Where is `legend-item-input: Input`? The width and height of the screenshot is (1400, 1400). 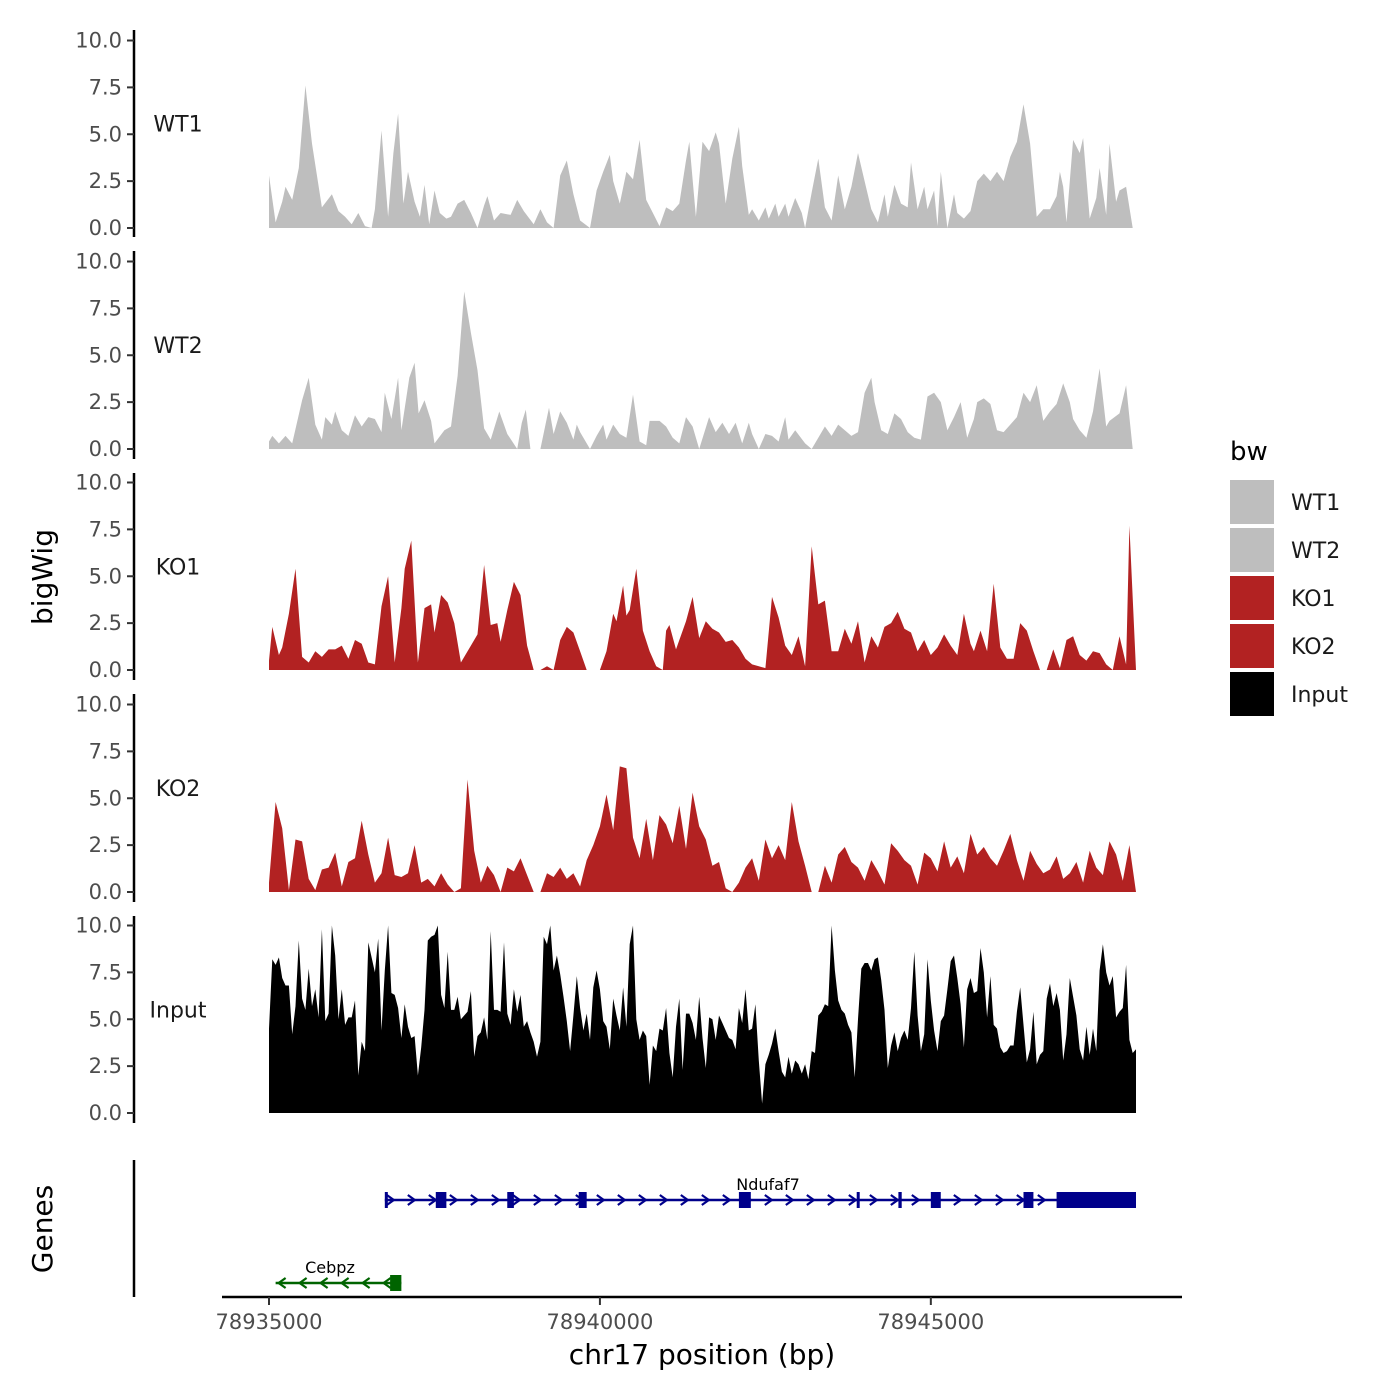
legend-item-input: Input is located at coordinates (1289, 694).